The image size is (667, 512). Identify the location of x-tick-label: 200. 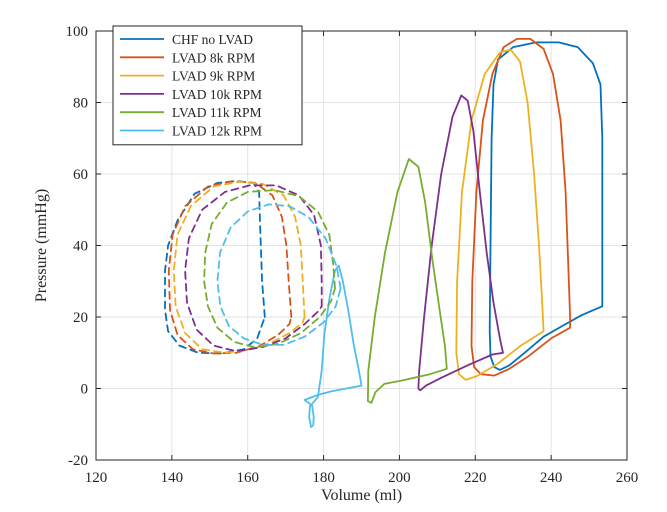
(399, 478).